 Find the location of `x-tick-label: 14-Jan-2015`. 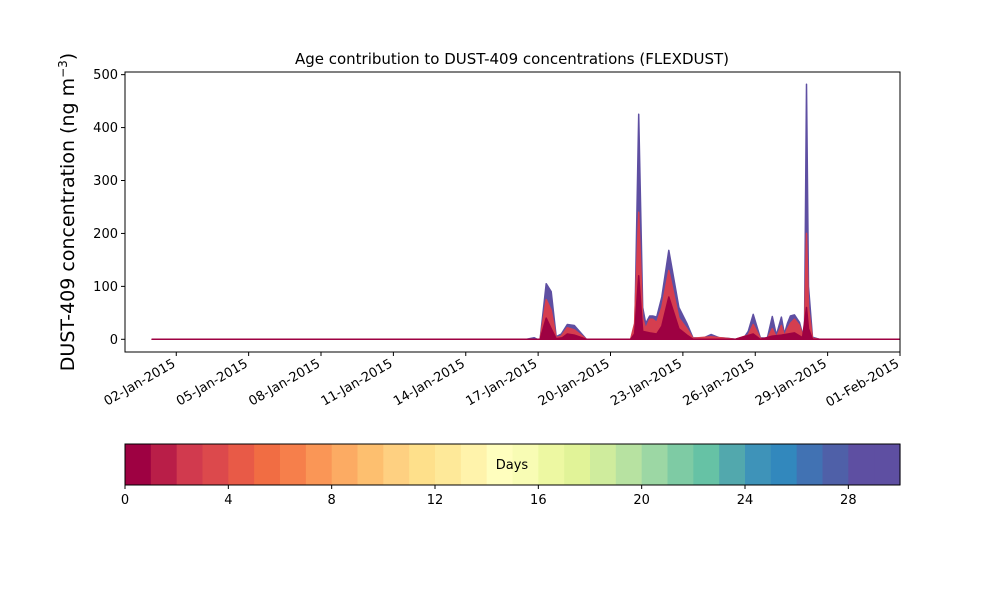

x-tick-label: 14-Jan-2015 is located at coordinates (429, 382).